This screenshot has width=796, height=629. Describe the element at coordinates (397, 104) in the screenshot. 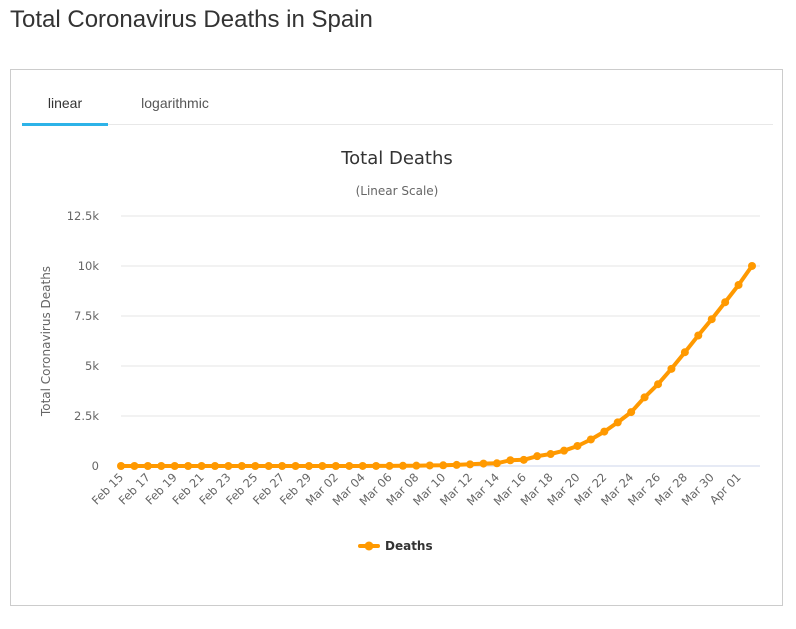

I see `scale-tabs: linear logarithmic` at that location.